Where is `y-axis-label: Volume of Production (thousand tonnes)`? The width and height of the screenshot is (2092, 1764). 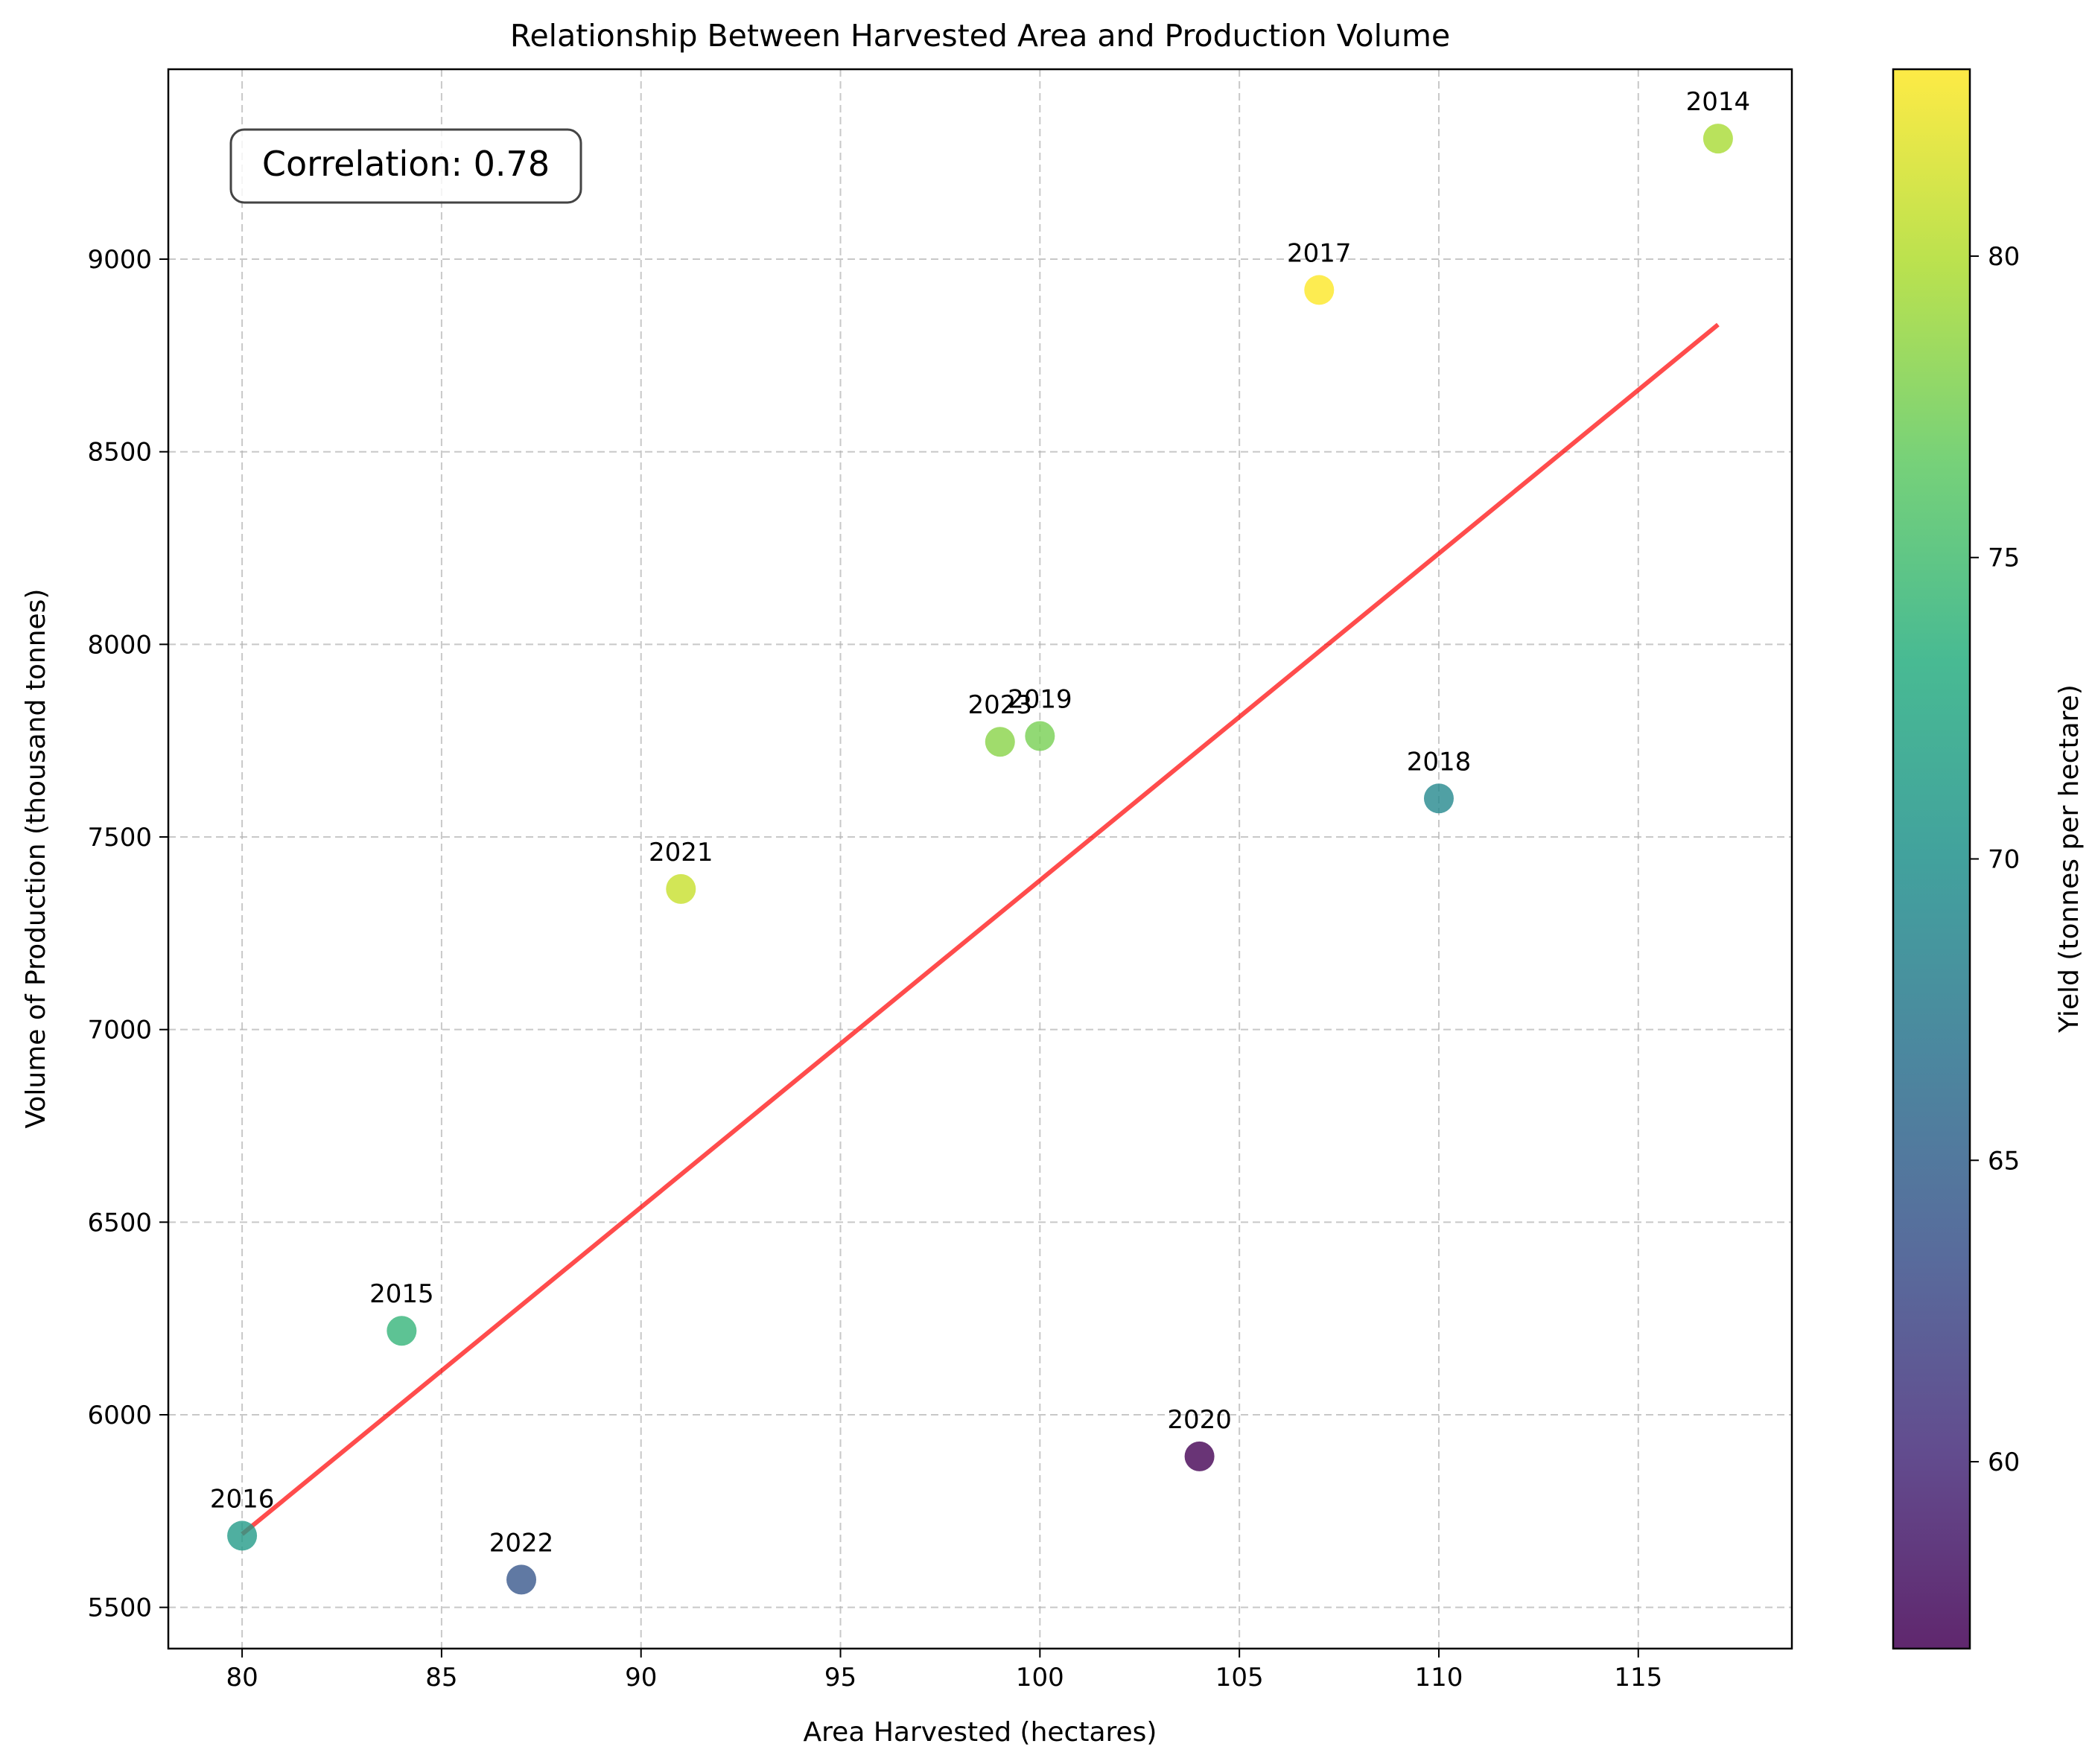
y-axis-label: Volume of Production (thousand tonnes) is located at coordinates (36, 859).